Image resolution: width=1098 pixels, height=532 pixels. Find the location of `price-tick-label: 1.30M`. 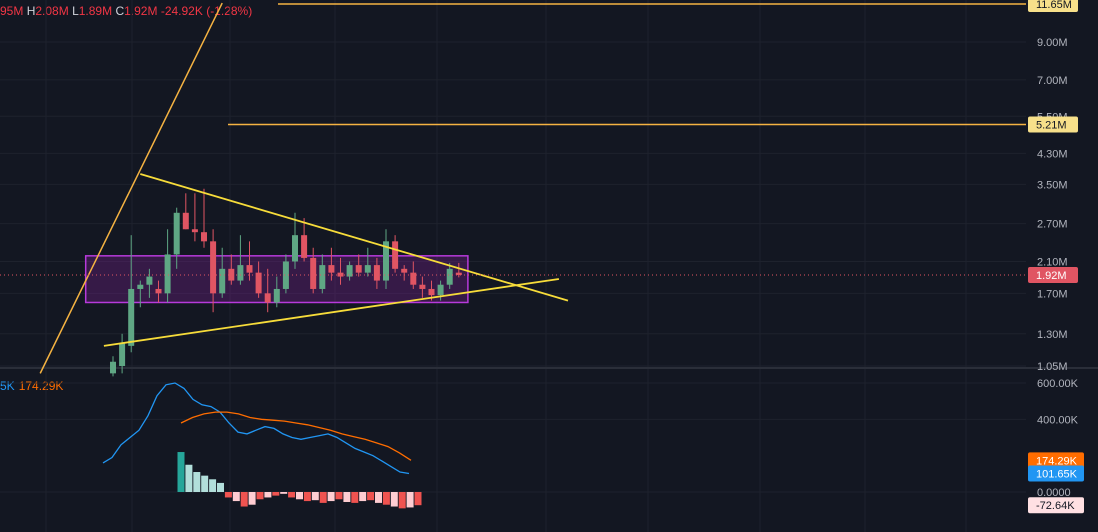

price-tick-label: 1.30M is located at coordinates (1052, 335).